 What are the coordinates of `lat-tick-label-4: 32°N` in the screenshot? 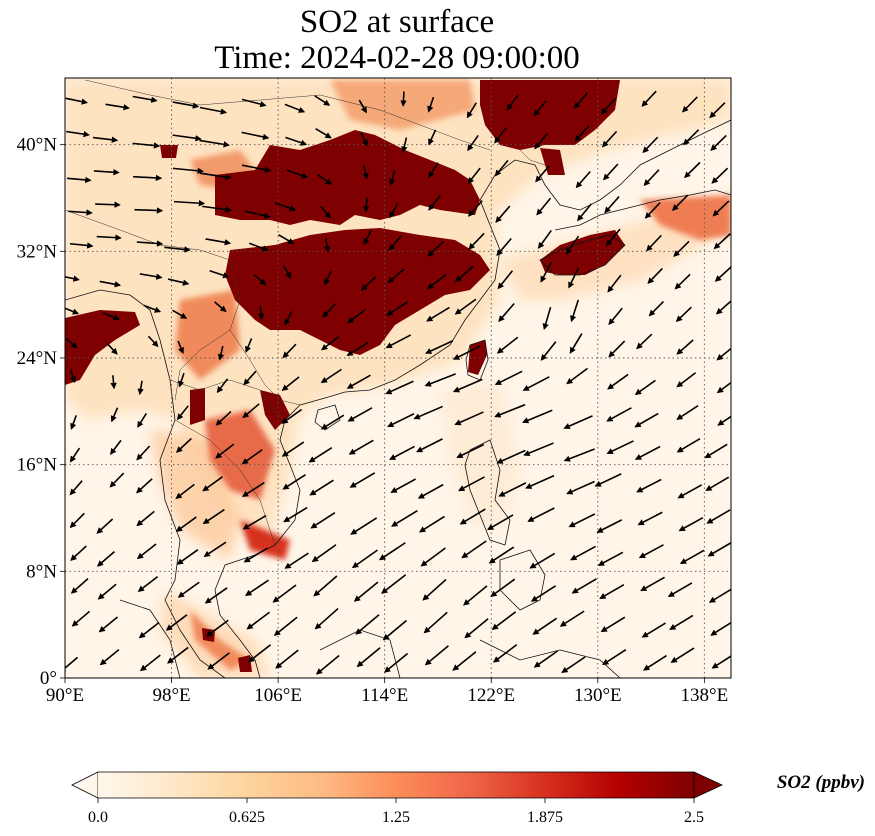 It's located at (37, 251).